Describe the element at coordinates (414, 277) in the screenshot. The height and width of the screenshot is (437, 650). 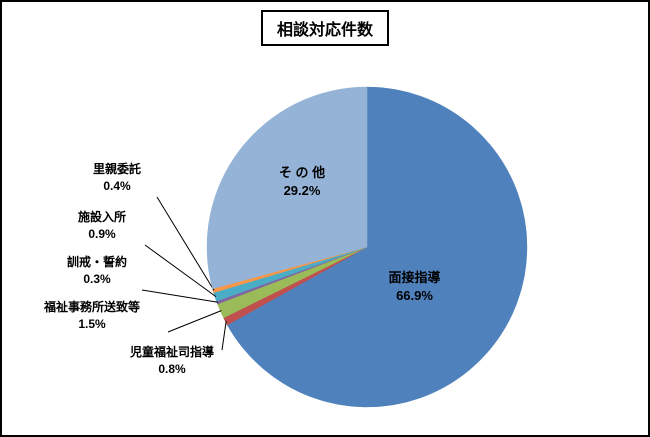
I see `slice-label: 面接指導` at that location.